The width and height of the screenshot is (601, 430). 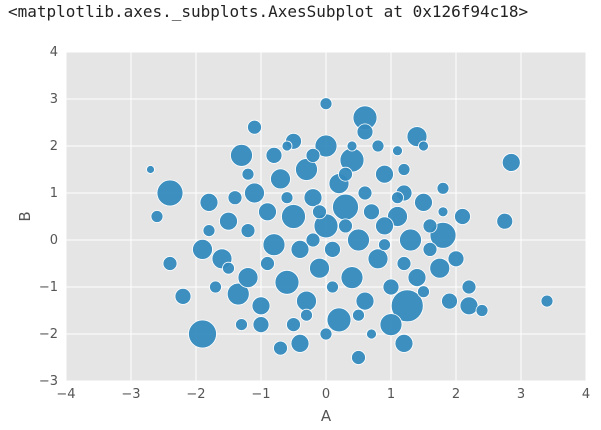 What do you see at coordinates (54, 240) in the screenshot?
I see `y-tick-label: 0` at bounding box center [54, 240].